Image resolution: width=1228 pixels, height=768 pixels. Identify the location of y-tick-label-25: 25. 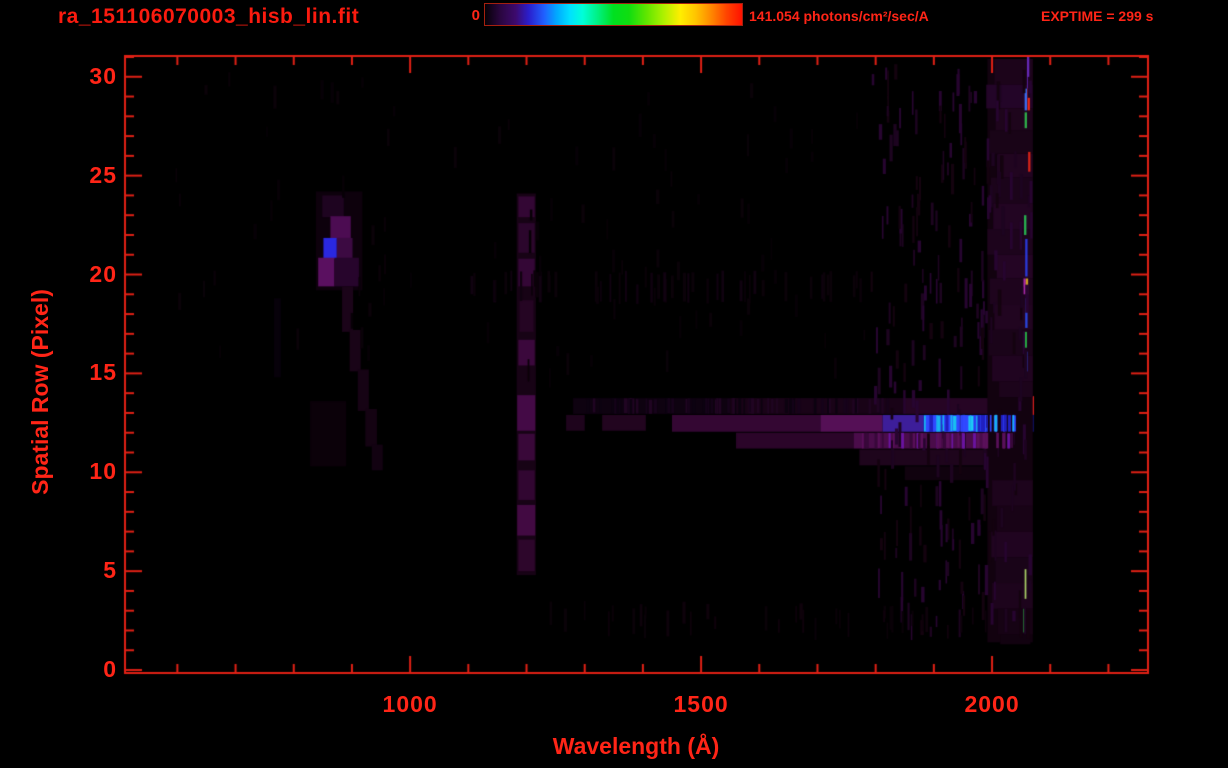
(103, 174).